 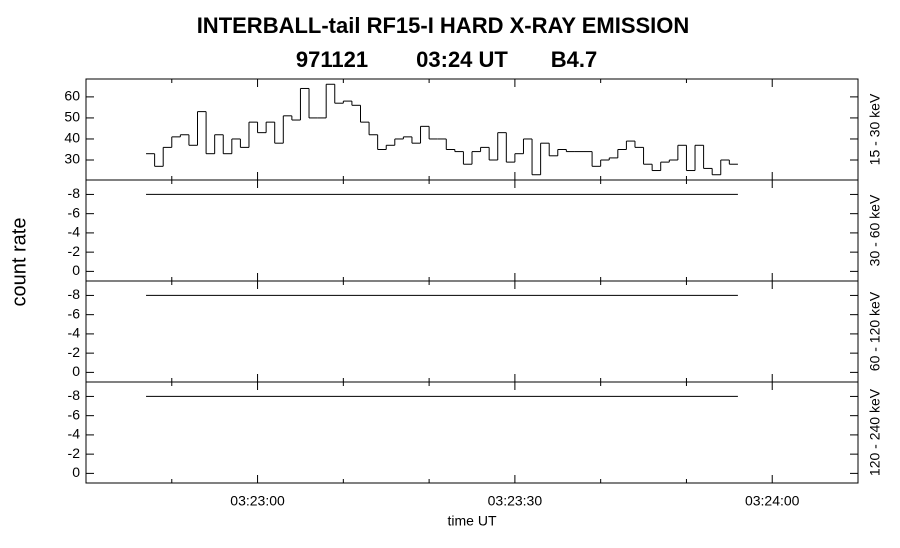 What do you see at coordinates (875, 129) in the screenshot?
I see `panel-label: 15 - 30 keV` at bounding box center [875, 129].